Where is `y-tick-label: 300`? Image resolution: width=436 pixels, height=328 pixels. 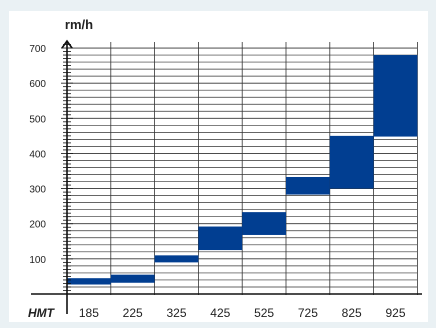
y-tick-label: 300 is located at coordinates (37, 190).